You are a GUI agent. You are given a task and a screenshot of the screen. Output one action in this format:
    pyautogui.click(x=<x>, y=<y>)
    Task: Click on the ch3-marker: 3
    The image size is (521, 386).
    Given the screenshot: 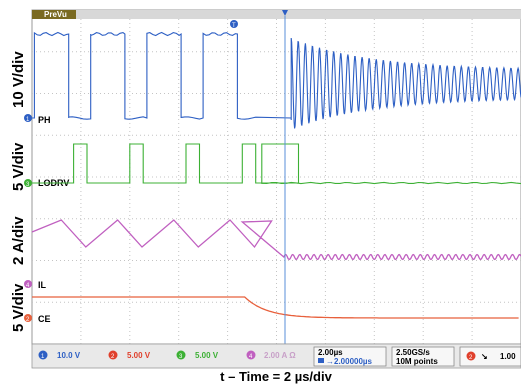 What is the action you would take?
    pyautogui.click(x=28, y=183)
    